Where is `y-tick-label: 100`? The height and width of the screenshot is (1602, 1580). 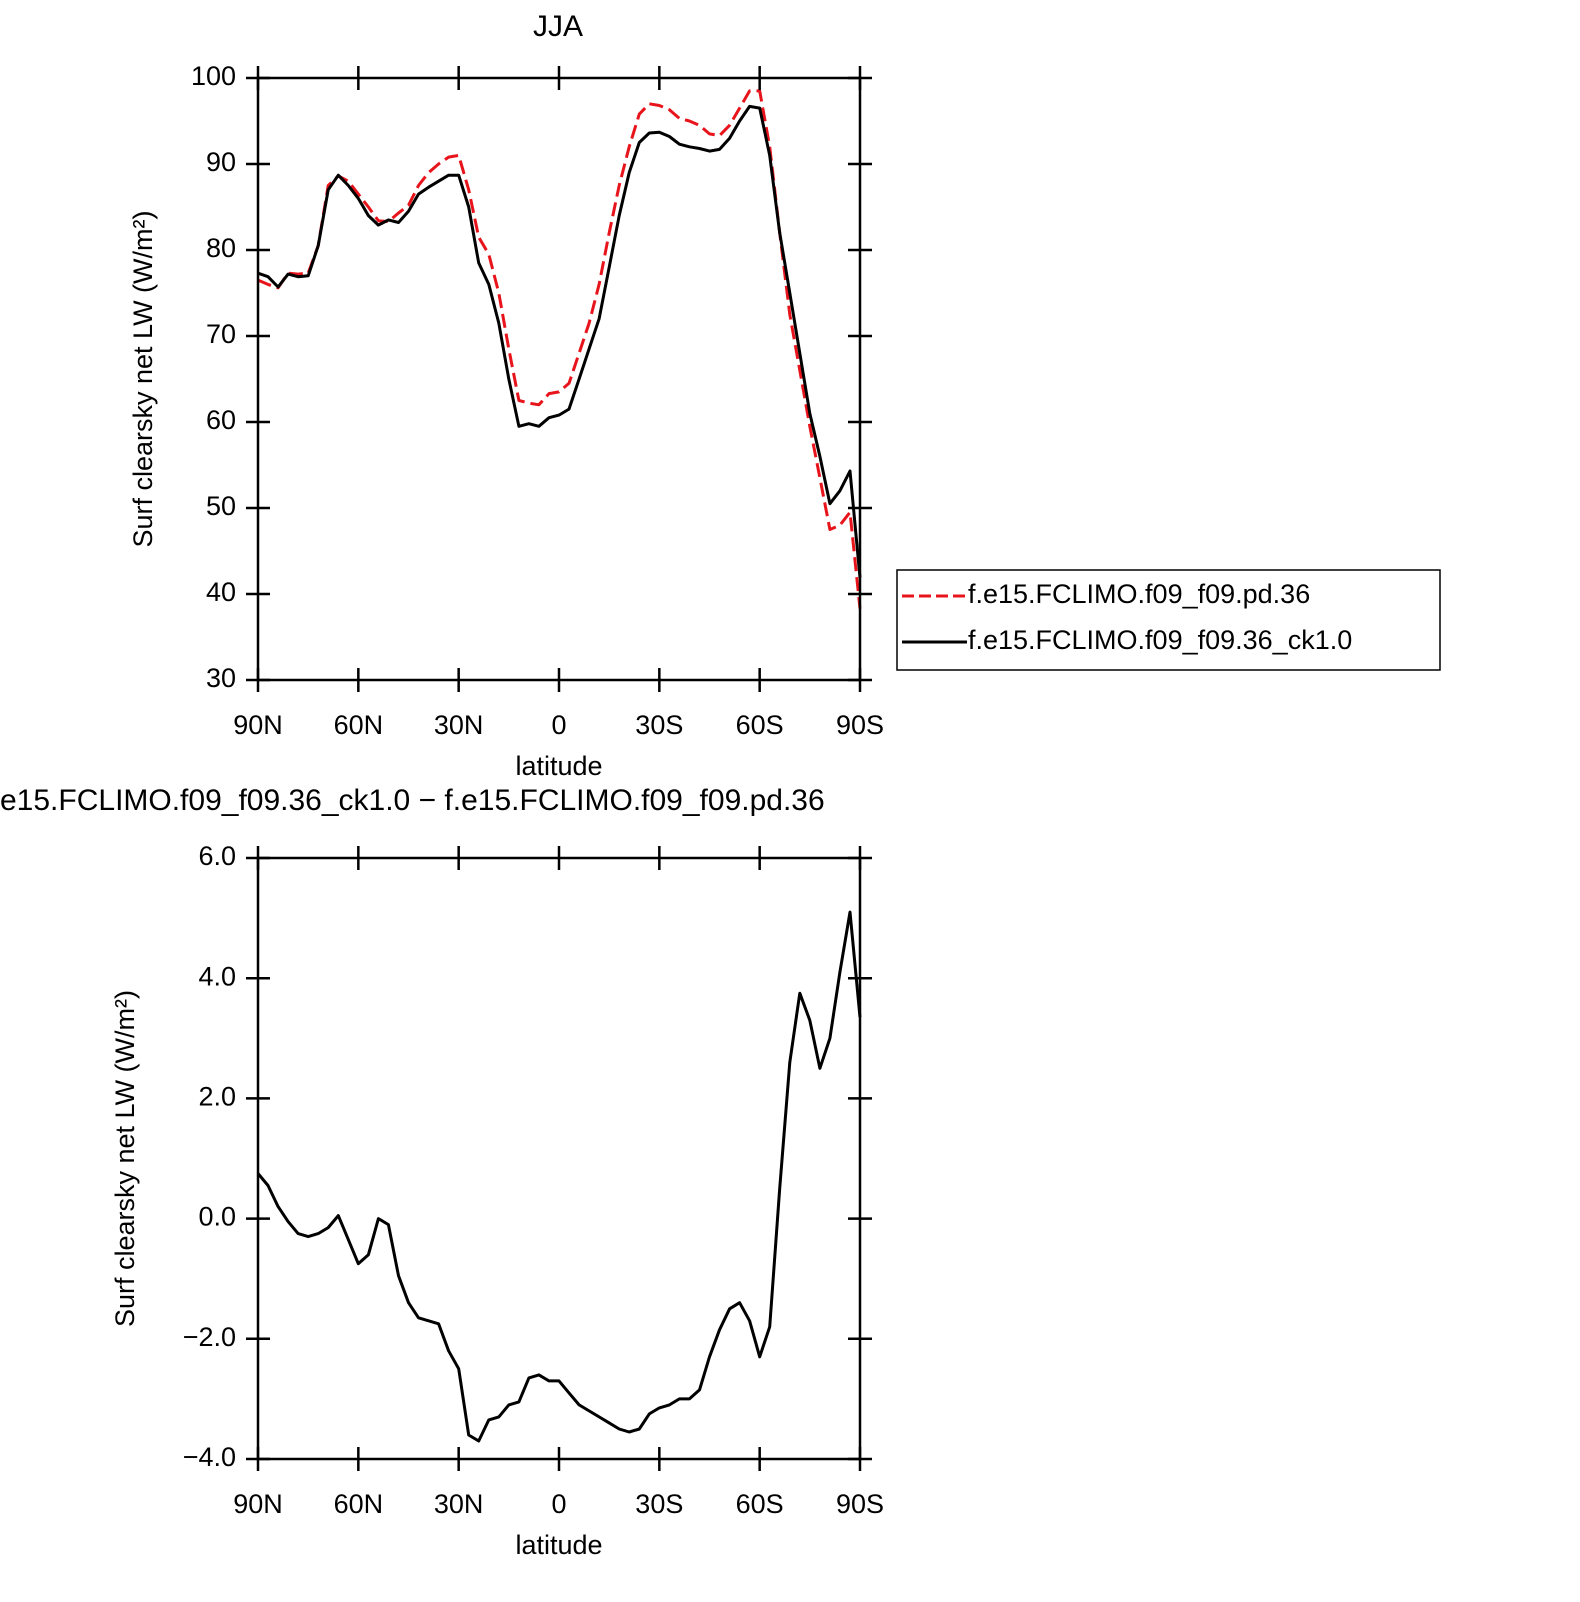
y-tick-label: 100 is located at coordinates (213, 76).